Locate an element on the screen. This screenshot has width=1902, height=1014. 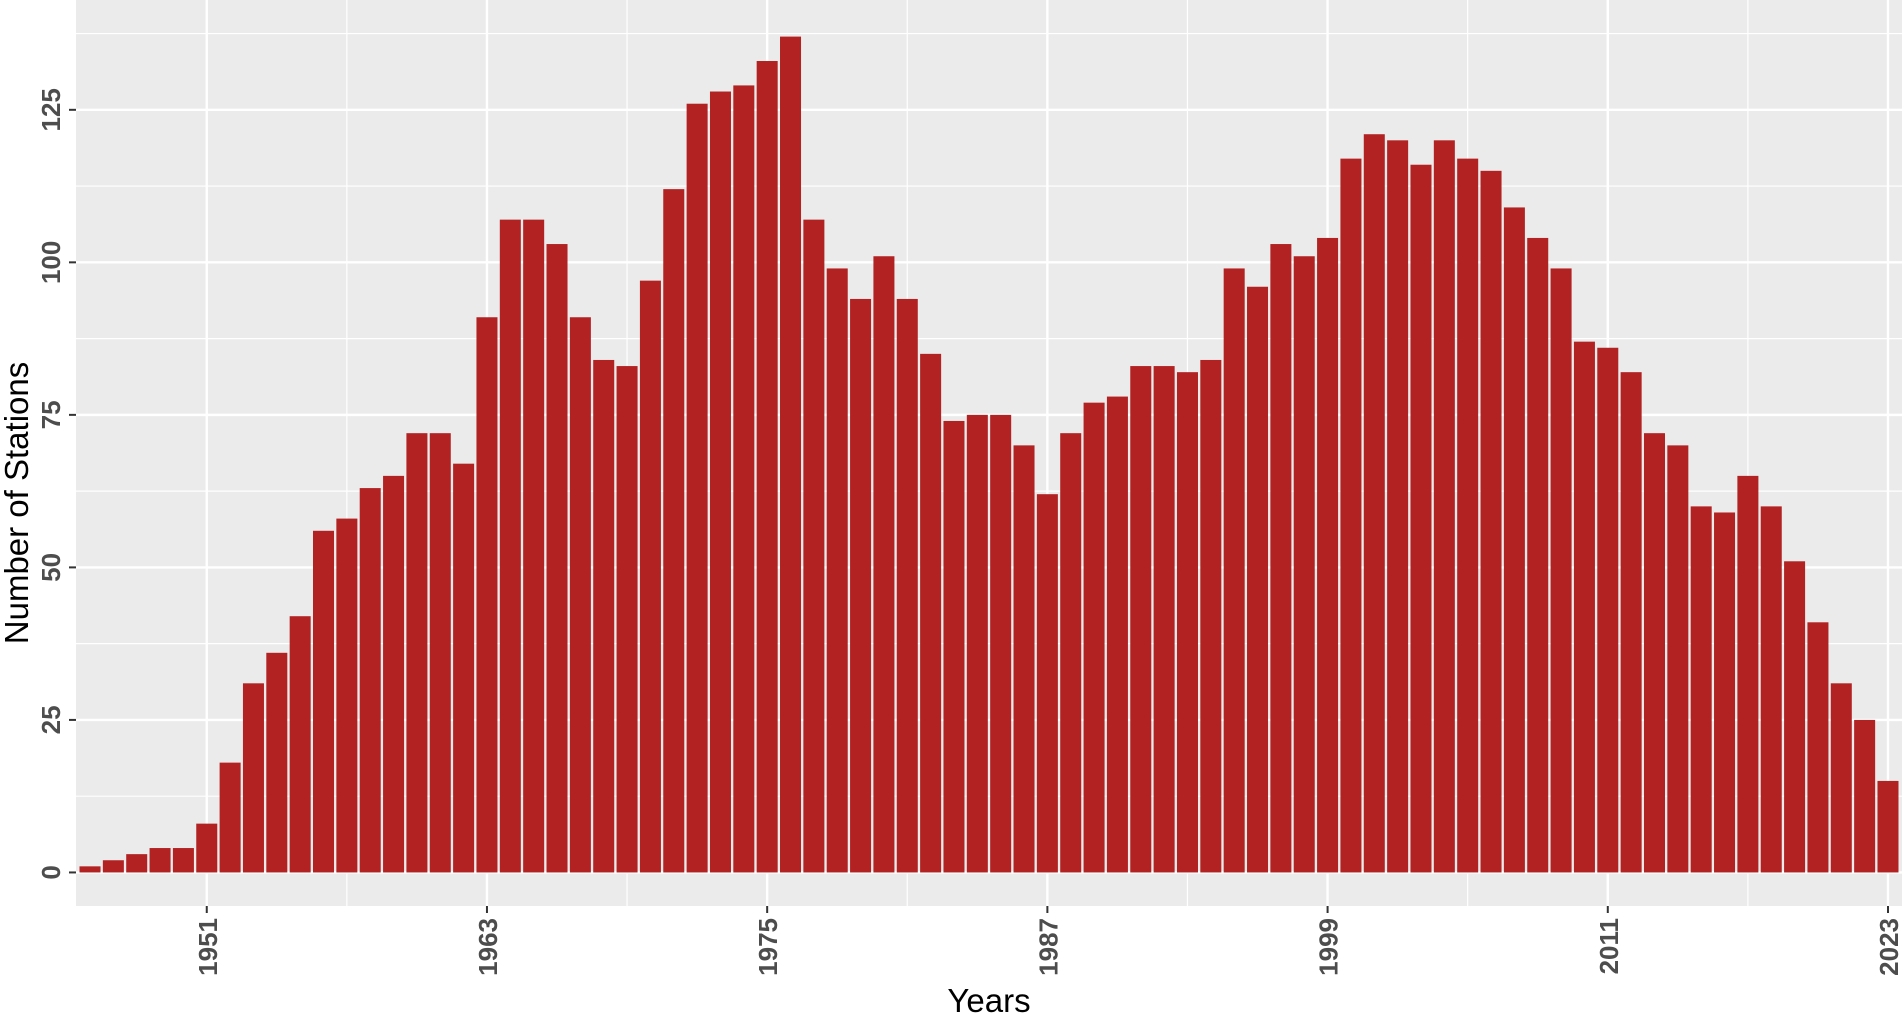
x-tick-label: 1999 is located at coordinates (1329, 947).